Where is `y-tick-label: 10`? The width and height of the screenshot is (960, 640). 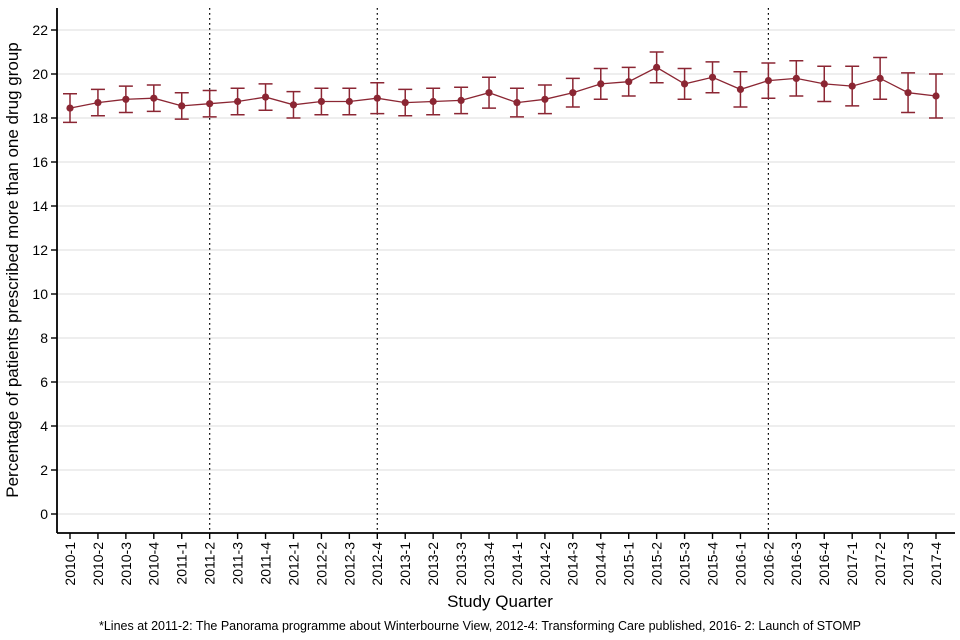
y-tick-label: 10 is located at coordinates (40, 294).